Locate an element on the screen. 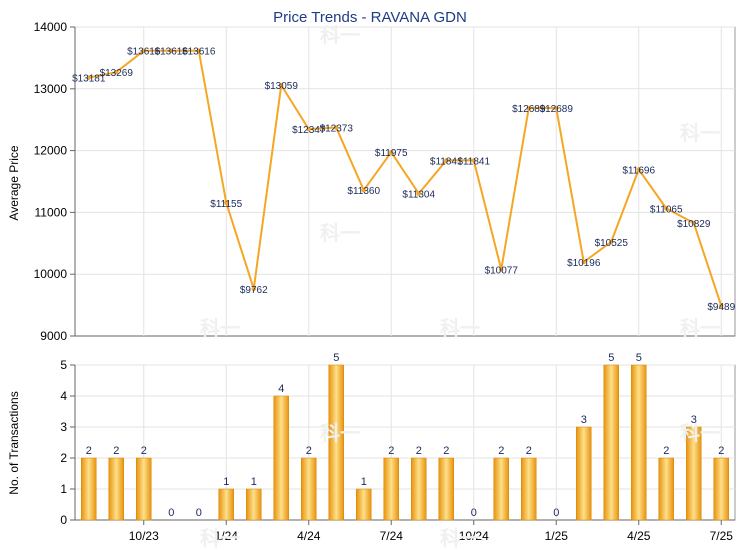  price-data-label: $12347 is located at coordinates (309, 130).